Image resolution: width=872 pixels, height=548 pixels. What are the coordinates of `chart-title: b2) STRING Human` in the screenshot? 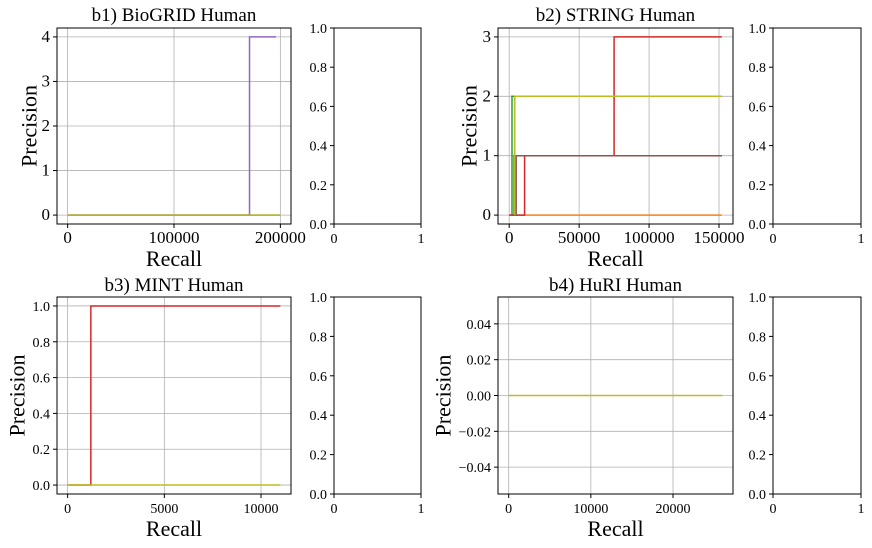 It's located at (616, 15).